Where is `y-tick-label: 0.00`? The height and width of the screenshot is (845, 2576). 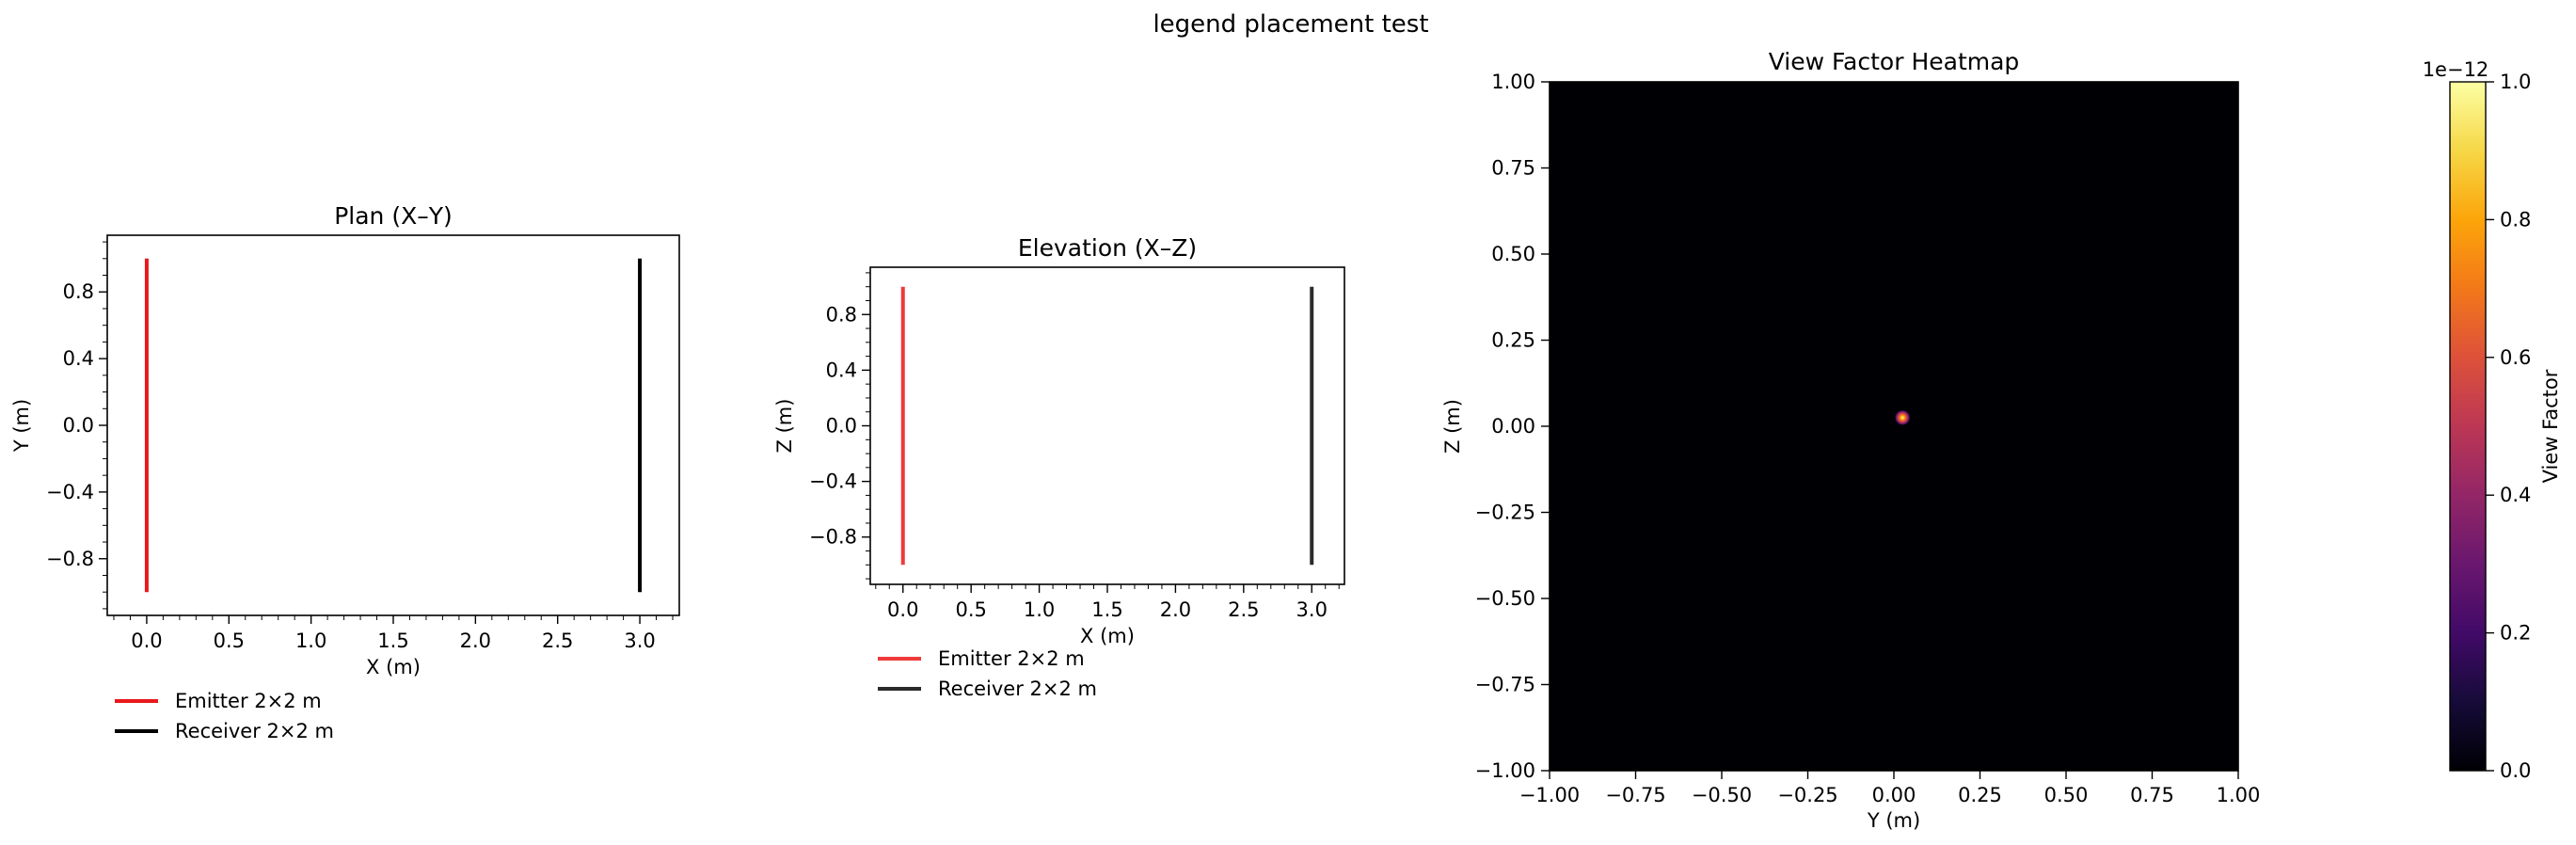 y-tick-label: 0.00 is located at coordinates (1513, 426).